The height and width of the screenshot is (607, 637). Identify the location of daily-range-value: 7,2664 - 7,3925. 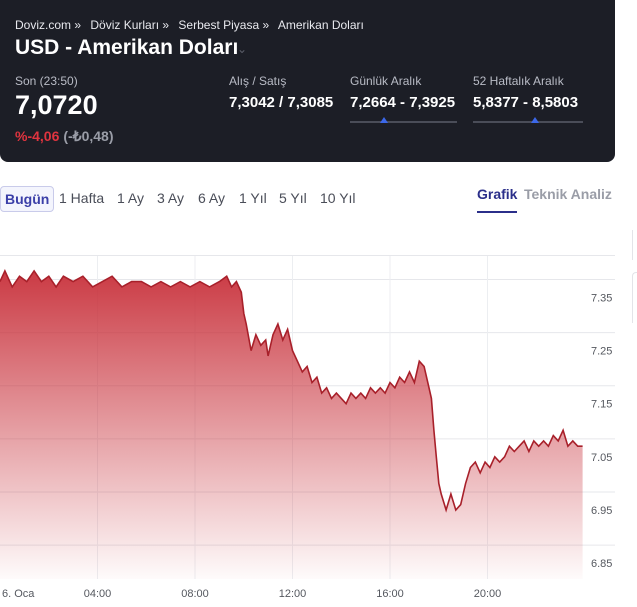
(403, 102).